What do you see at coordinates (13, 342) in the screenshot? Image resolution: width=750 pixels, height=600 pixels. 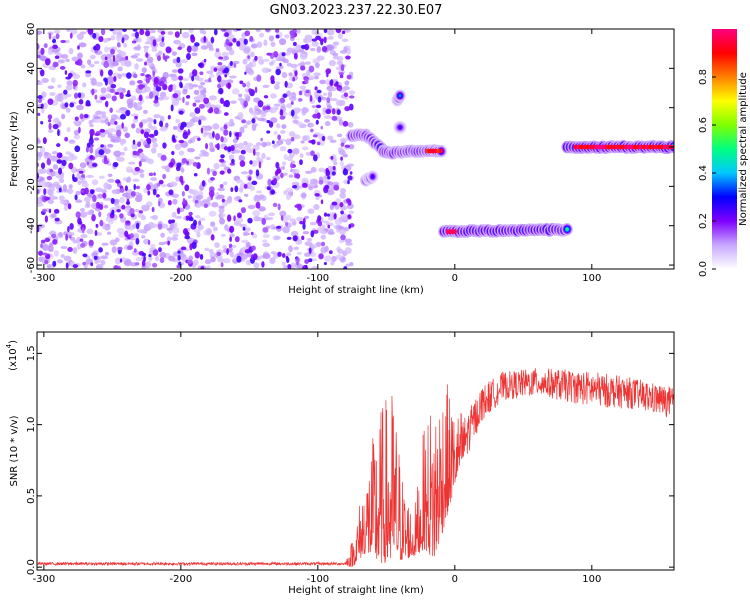 I see `snr-exponent-close: )` at bounding box center [13, 342].